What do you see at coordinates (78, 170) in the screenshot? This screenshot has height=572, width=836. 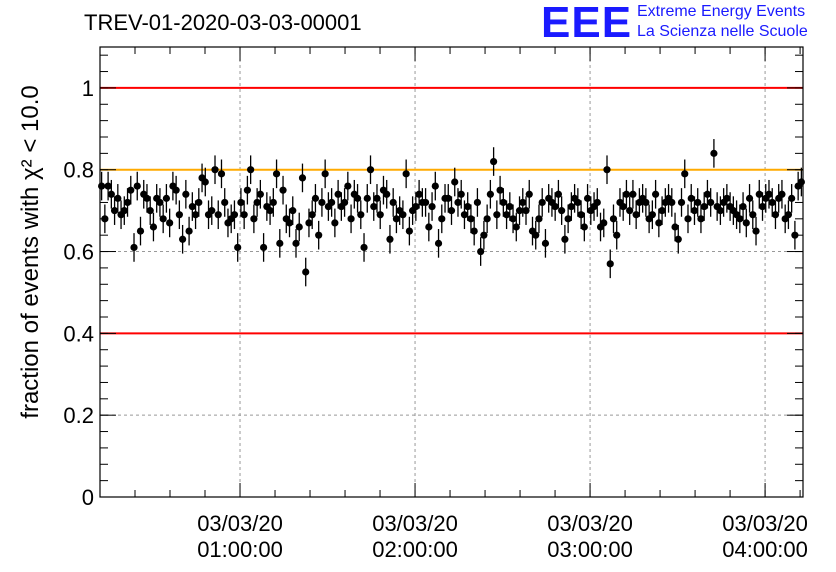 I see `y-tick-label: 0.8` at bounding box center [78, 170].